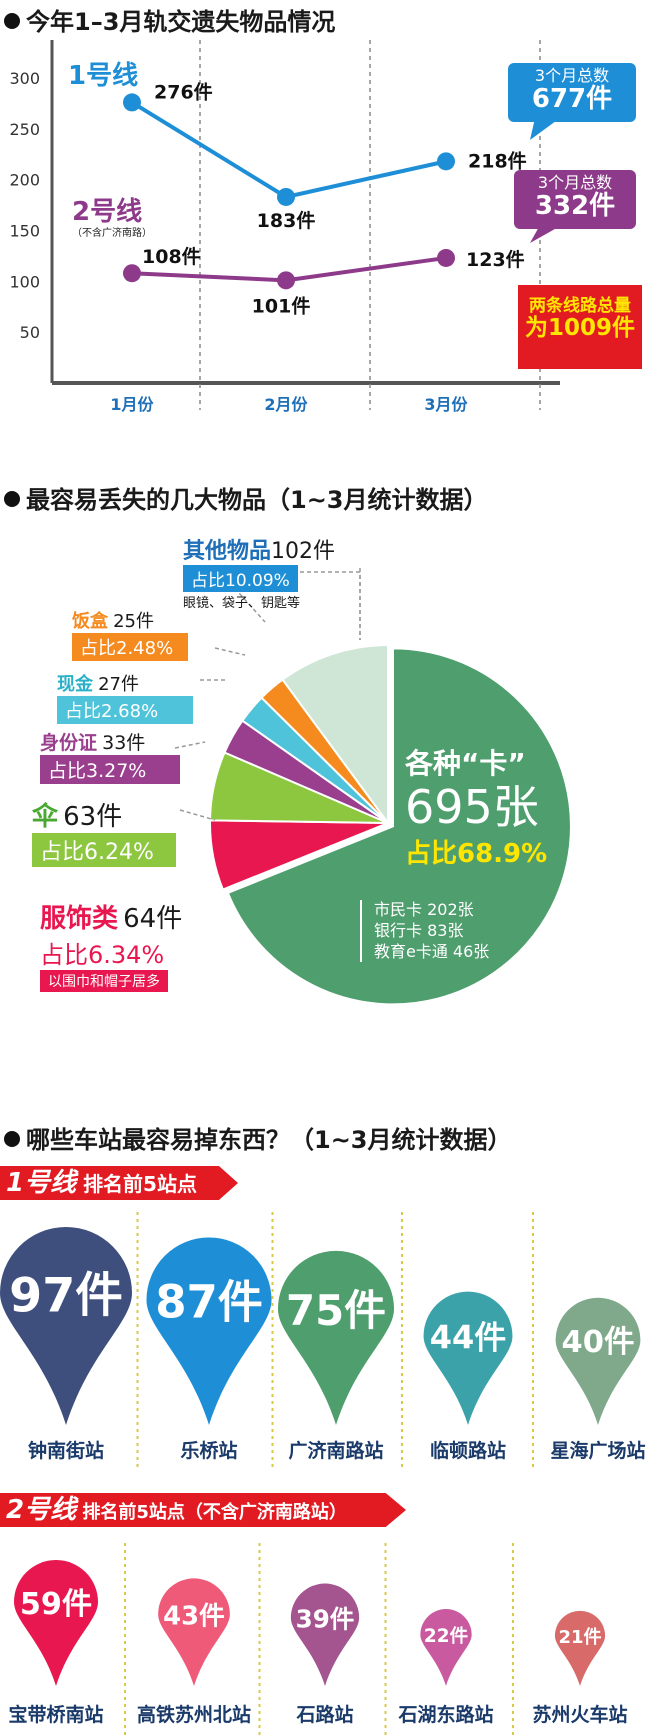 This screenshot has width=650, height=1735. Describe the element at coordinates (246, 497) in the screenshot. I see `section2-title: 最容易丢失的几大物品（1~3月统计数据）` at that location.